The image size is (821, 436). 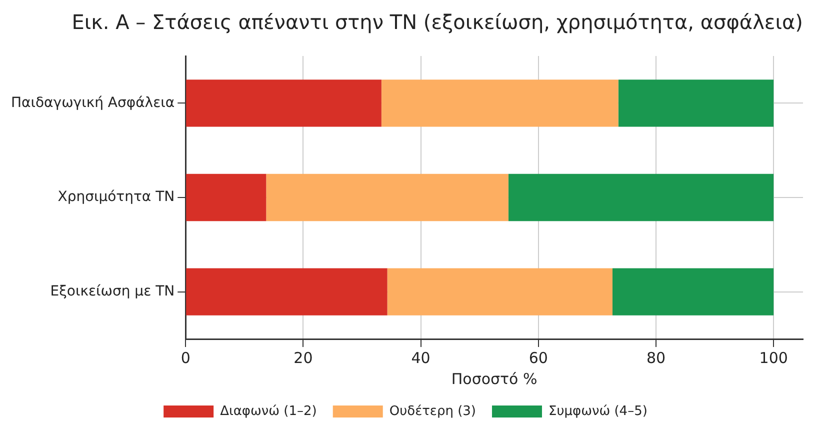 What do you see at coordinates (303, 357) in the screenshot?
I see `x-tick-label: 20` at bounding box center [303, 357].